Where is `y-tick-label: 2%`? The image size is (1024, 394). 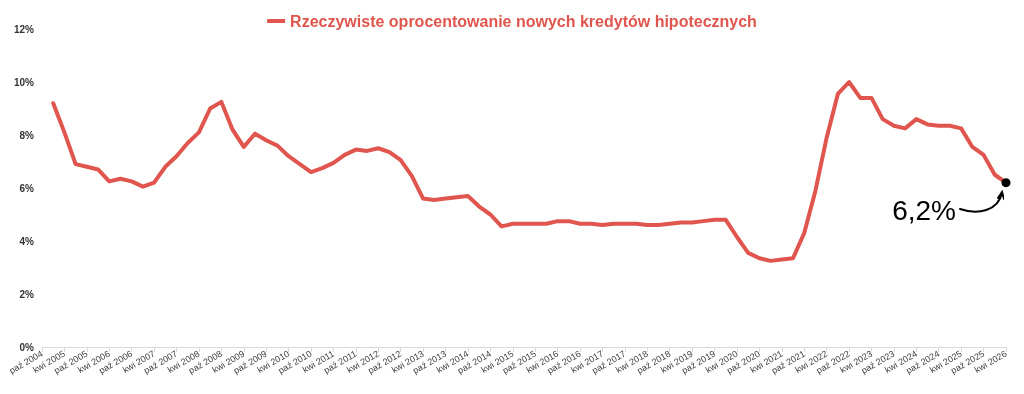 y-tick-label: 2% is located at coordinates (27, 294).